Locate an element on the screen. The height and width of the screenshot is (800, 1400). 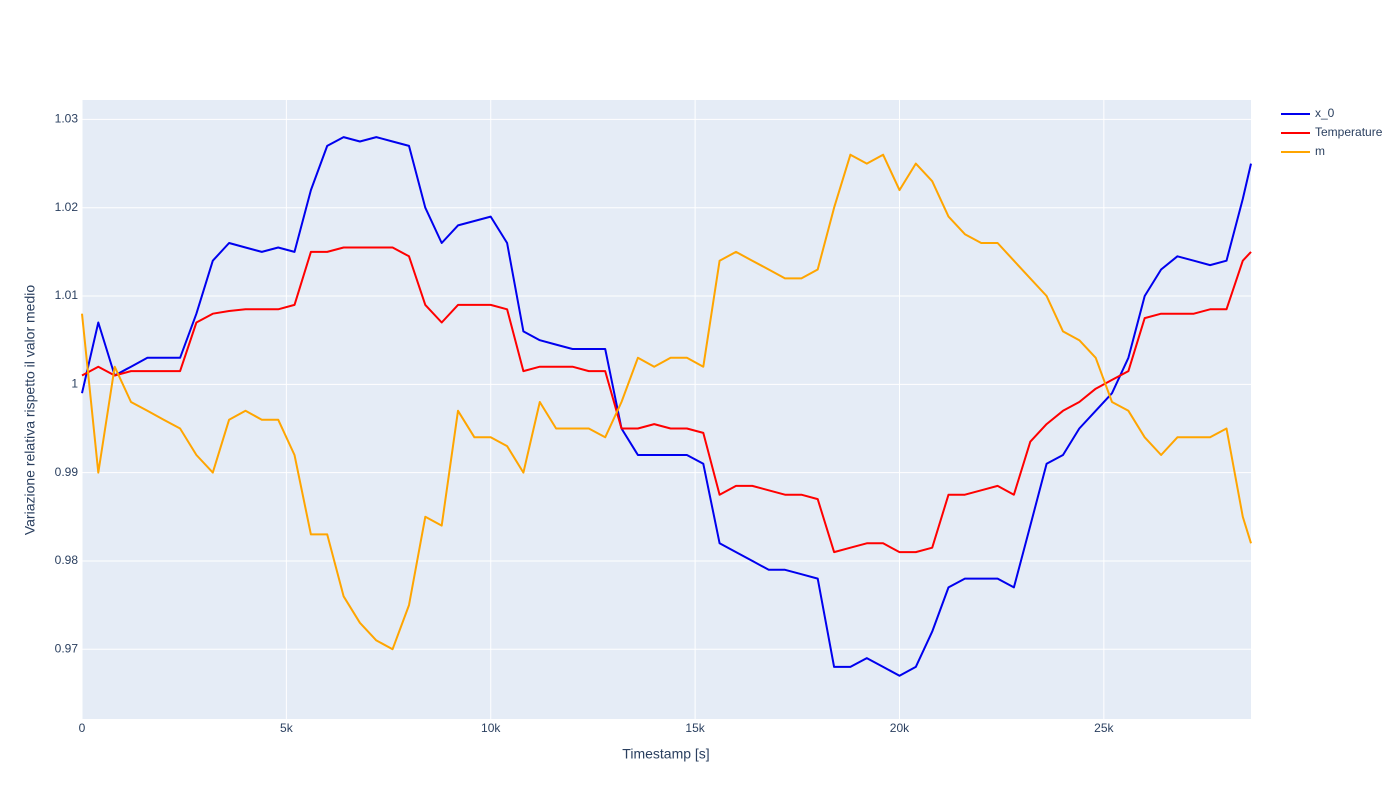
y-tick-label: 1.01 is located at coordinates (67, 295).